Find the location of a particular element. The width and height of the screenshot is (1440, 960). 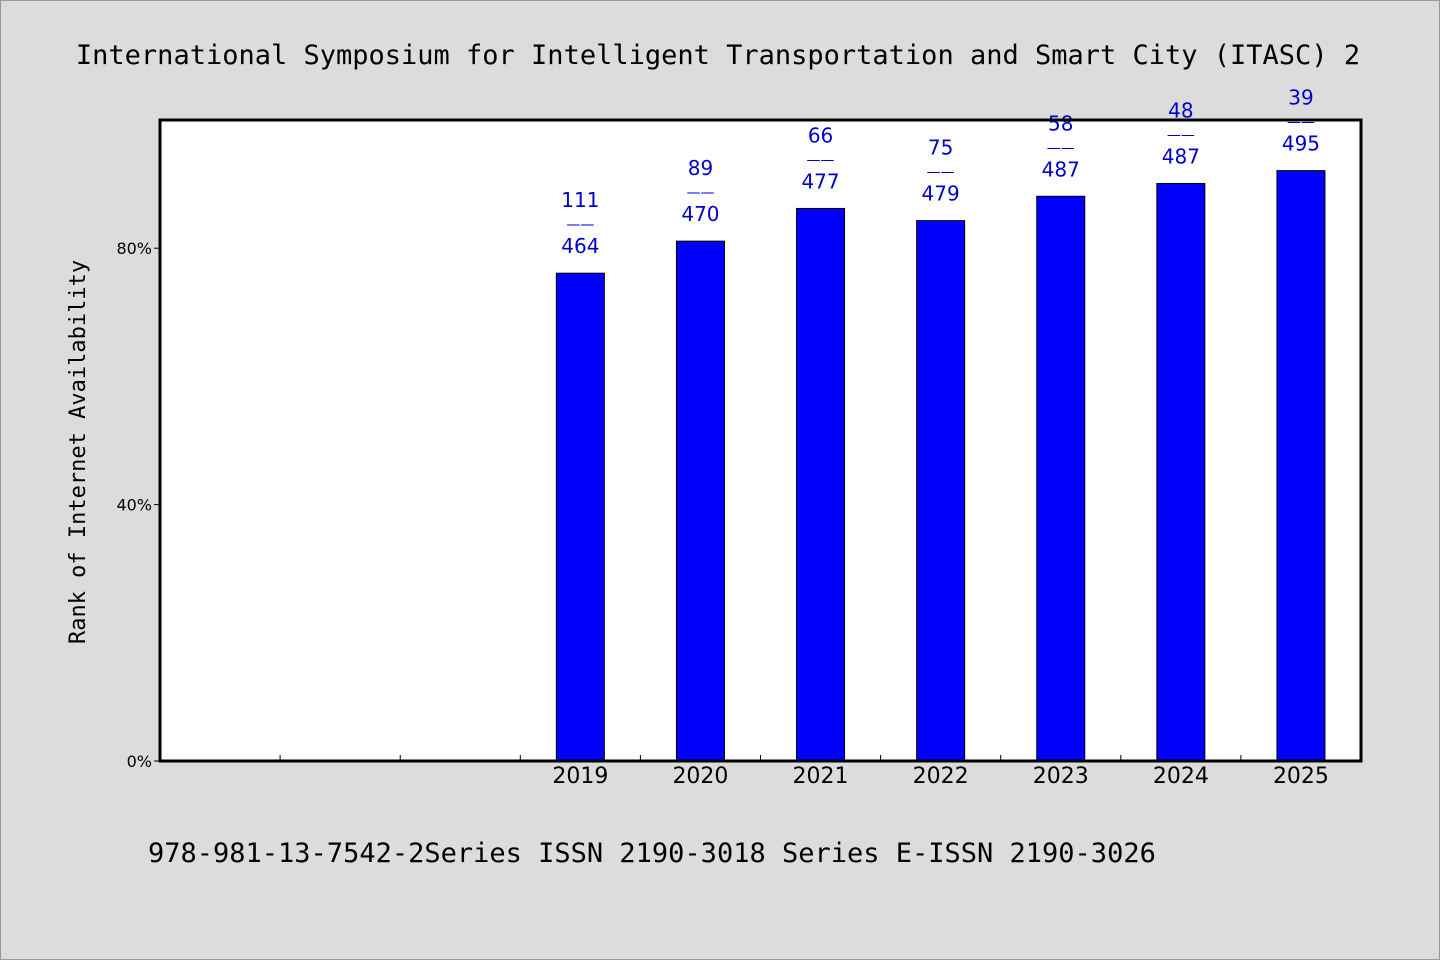

bar-2023 is located at coordinates (1061, 478).